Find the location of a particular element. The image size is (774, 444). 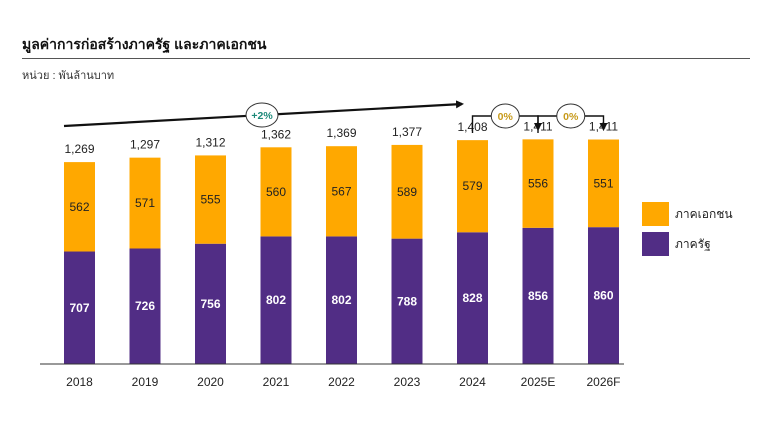

data-label-private-2020: 555 is located at coordinates (210, 200).